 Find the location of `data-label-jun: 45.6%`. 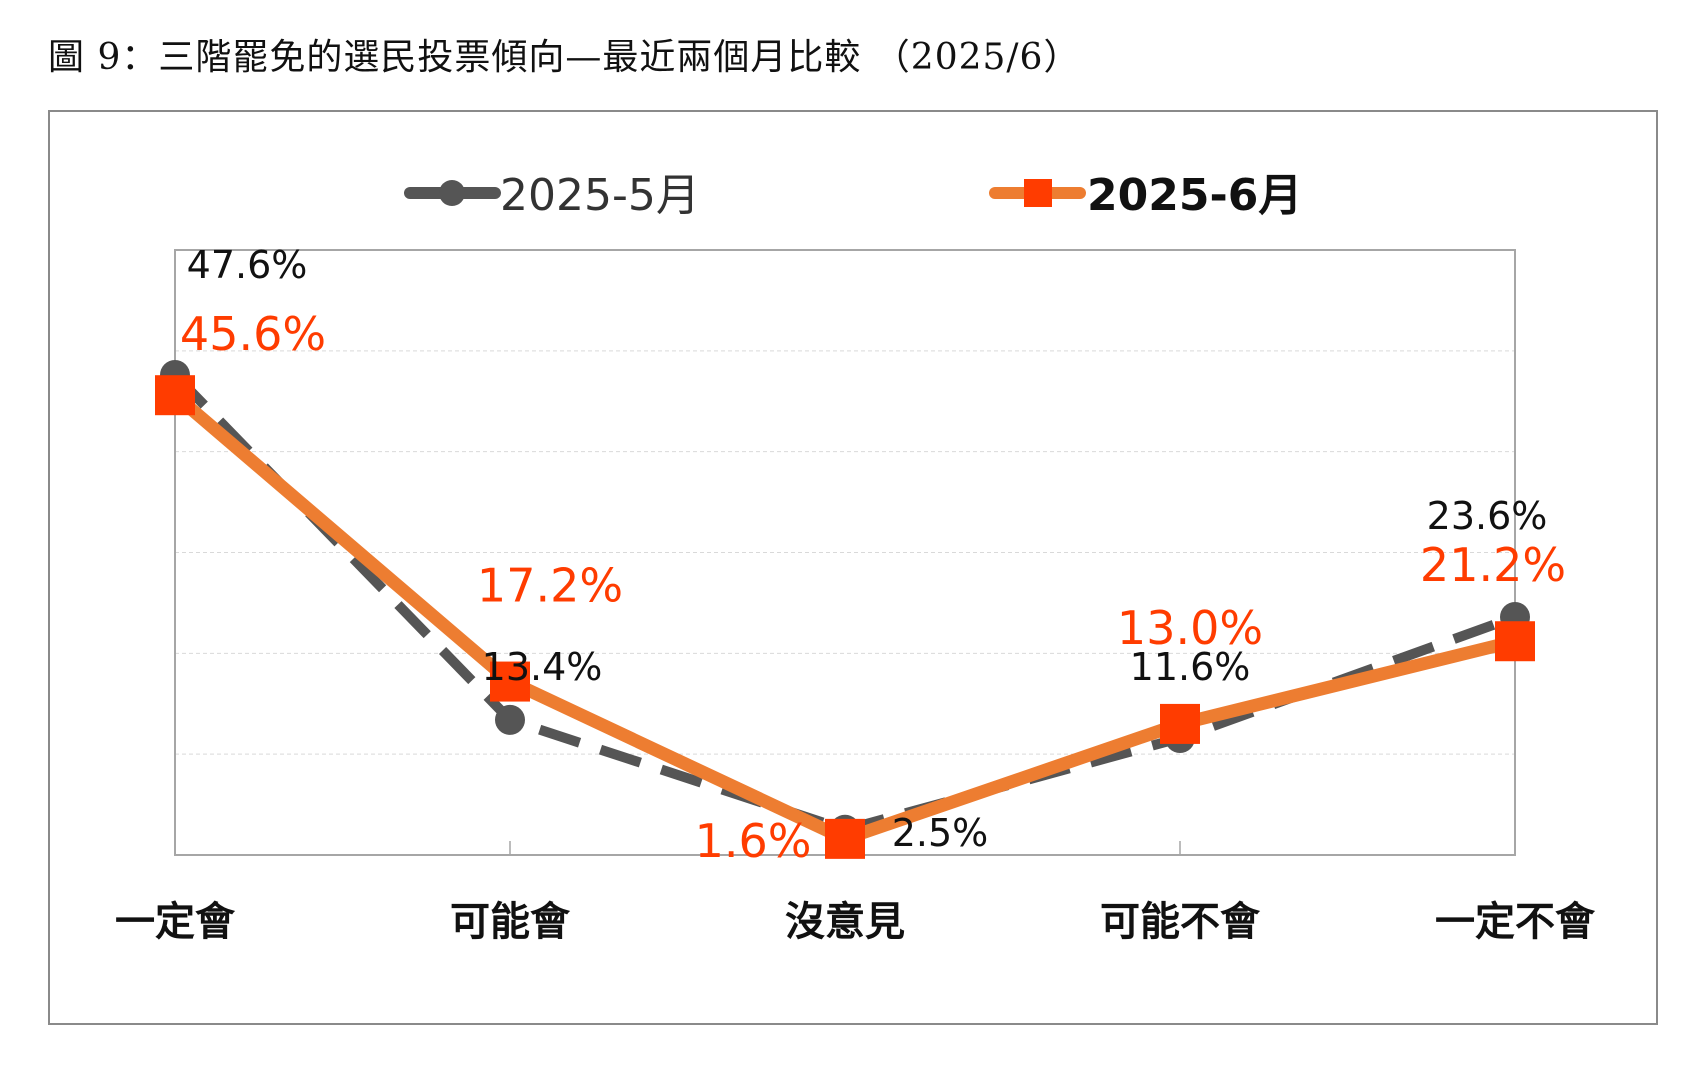

data-label-jun: 45.6% is located at coordinates (253, 334).